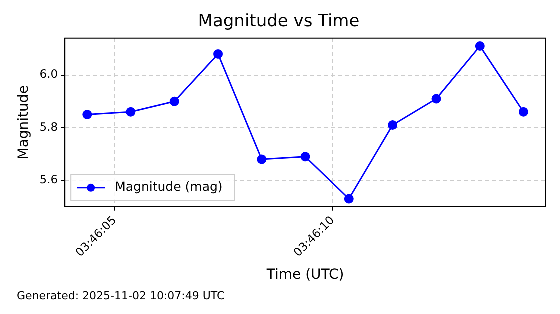 This screenshot has width=560, height=314. I want to click on chart-title: Magnitude vs Time, so click(279, 22).